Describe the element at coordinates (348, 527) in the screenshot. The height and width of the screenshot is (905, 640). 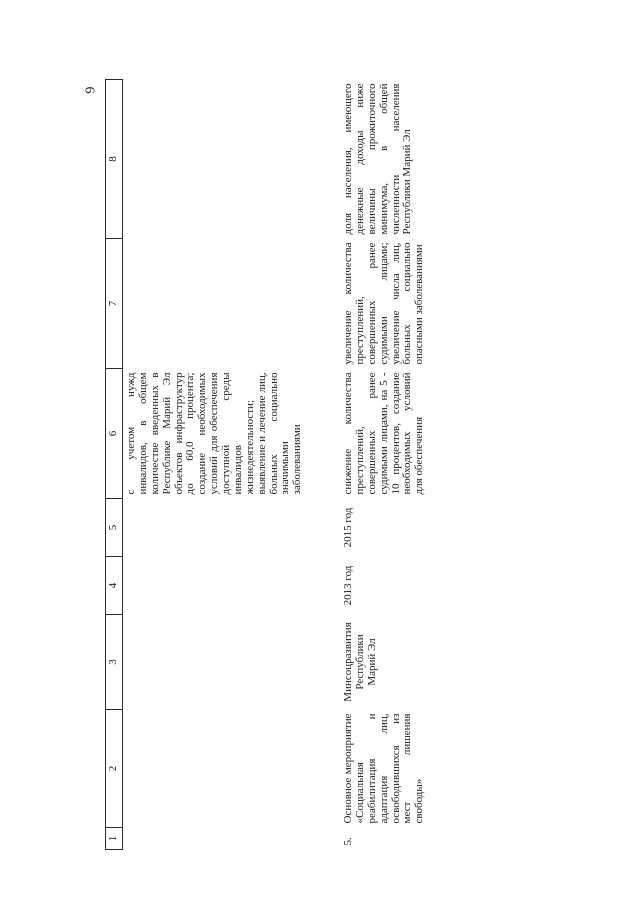
I see `end-year: 2015 год` at that location.